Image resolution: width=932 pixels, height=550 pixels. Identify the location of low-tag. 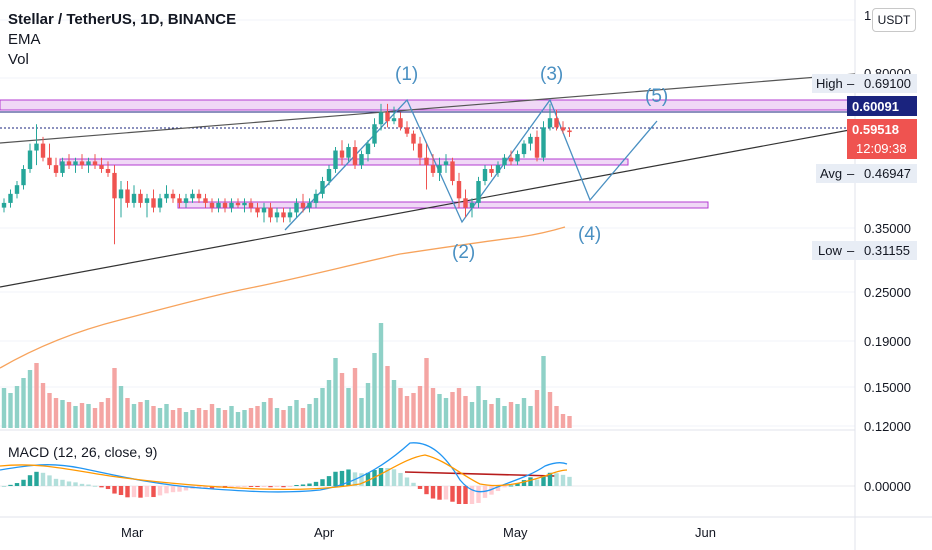
(864, 250).